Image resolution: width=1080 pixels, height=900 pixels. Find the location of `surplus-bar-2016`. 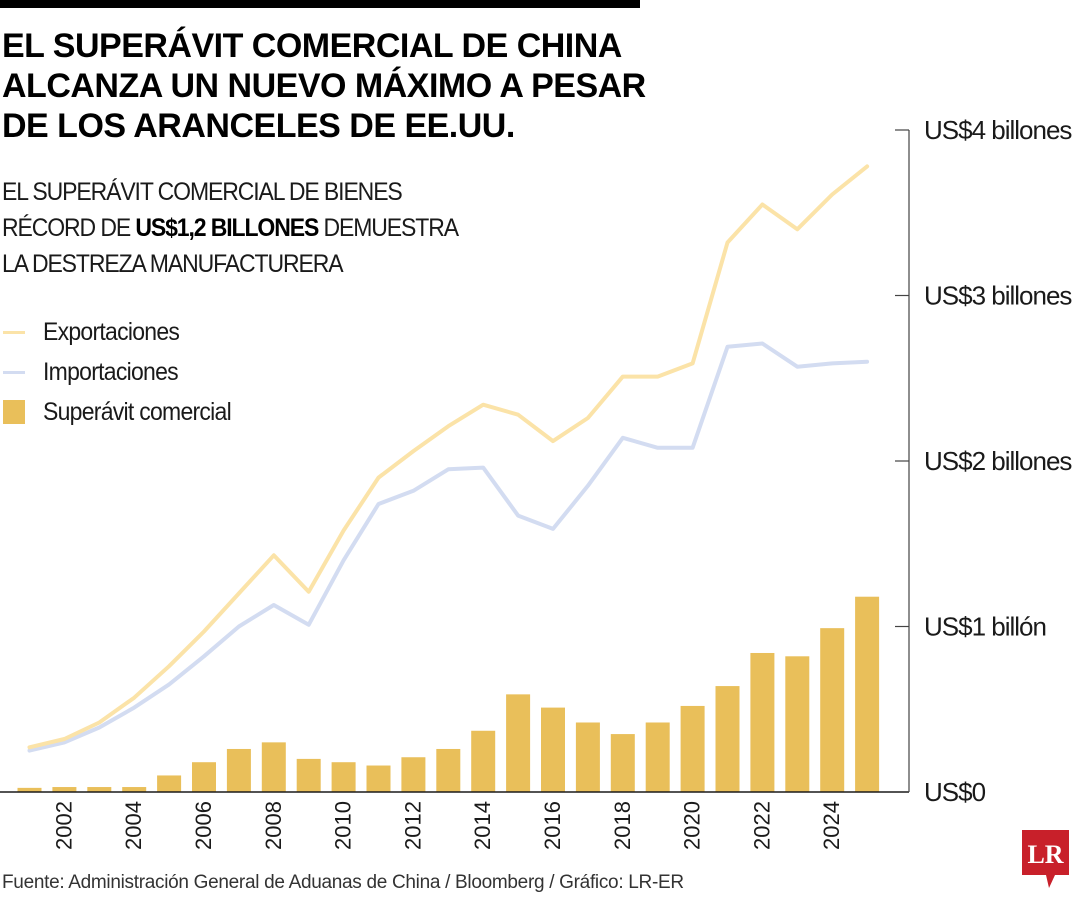

surplus-bar-2016 is located at coordinates (553, 749).